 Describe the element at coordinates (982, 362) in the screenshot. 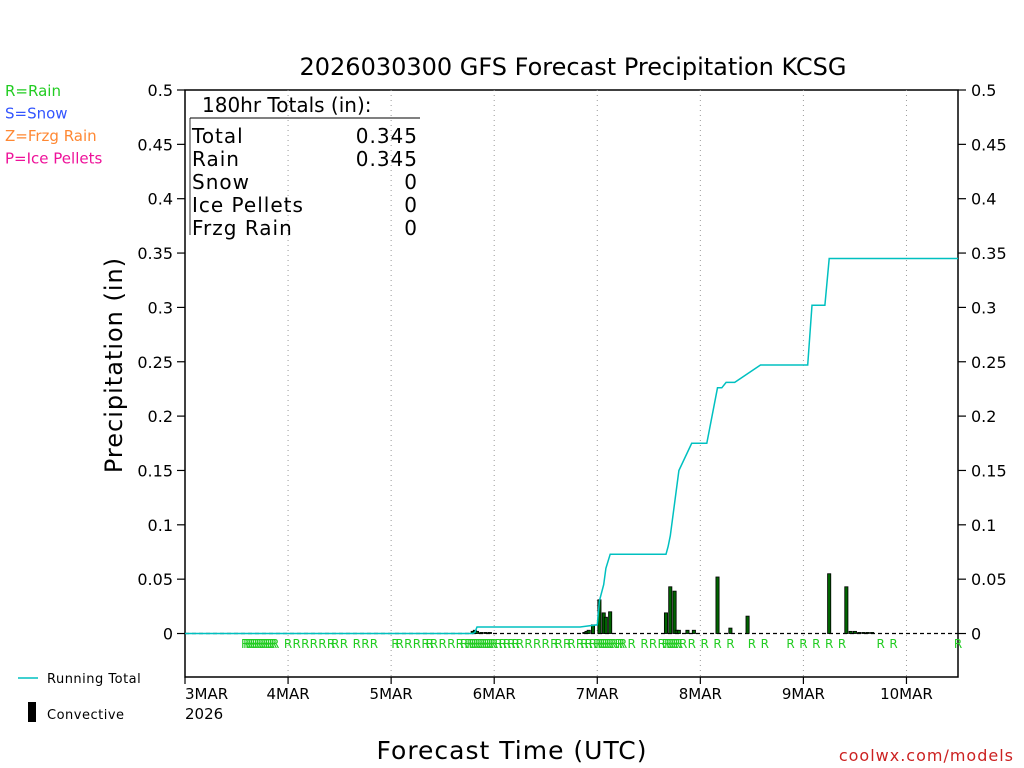

I see `y-axis-right: 0 0.05 0.1 0.15 0.2 0.25 0.3 0.35 0.4 0.45 0.5` at that location.